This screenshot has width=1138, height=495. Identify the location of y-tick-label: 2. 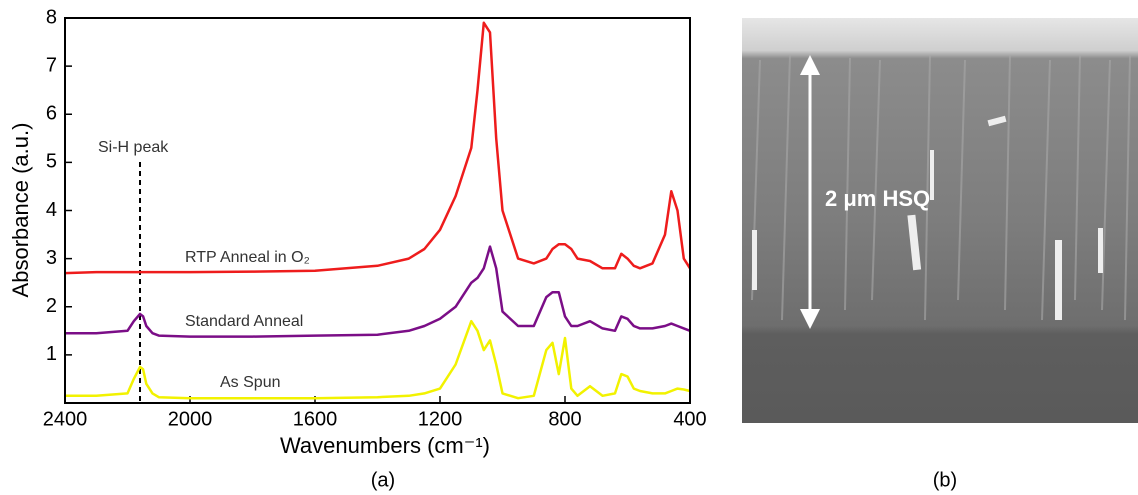
(51, 306).